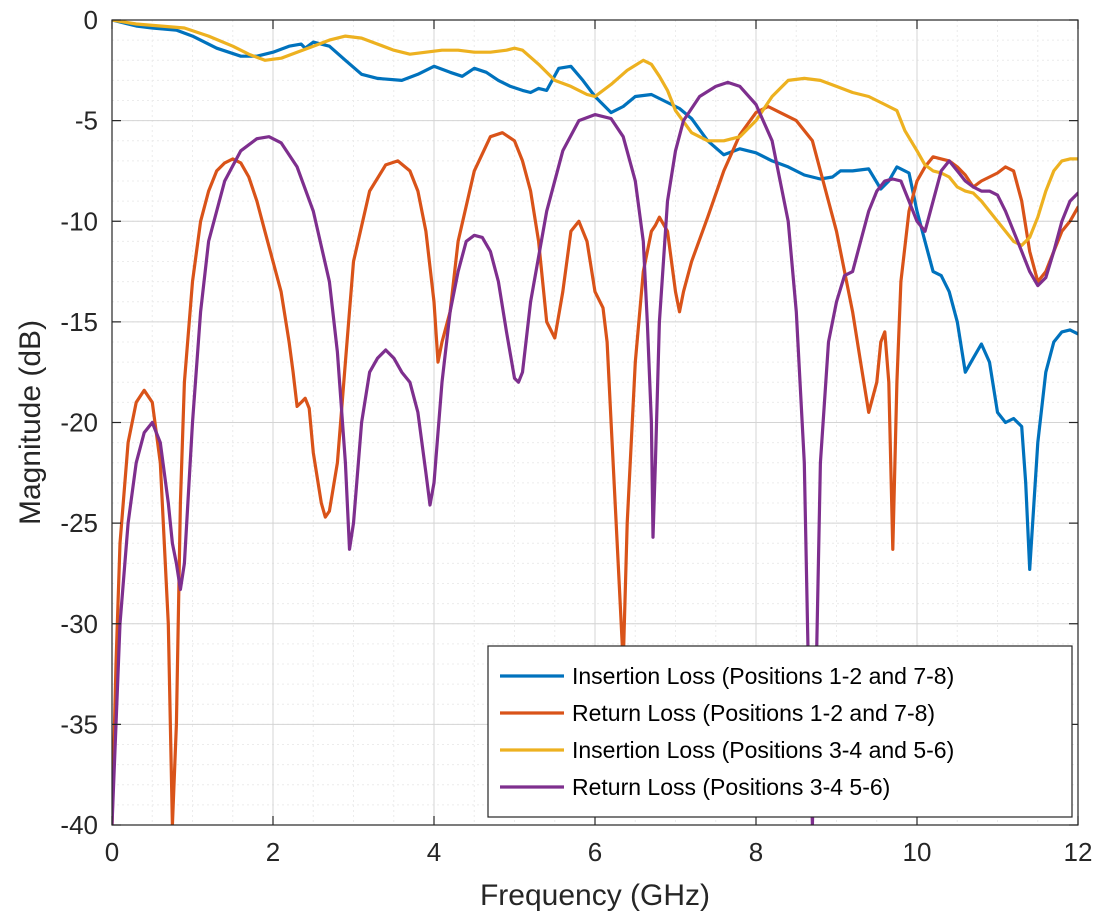 The width and height of the screenshot is (1101, 924). Describe the element at coordinates (112, 852) in the screenshot. I see `x-tick-label: 0` at that location.